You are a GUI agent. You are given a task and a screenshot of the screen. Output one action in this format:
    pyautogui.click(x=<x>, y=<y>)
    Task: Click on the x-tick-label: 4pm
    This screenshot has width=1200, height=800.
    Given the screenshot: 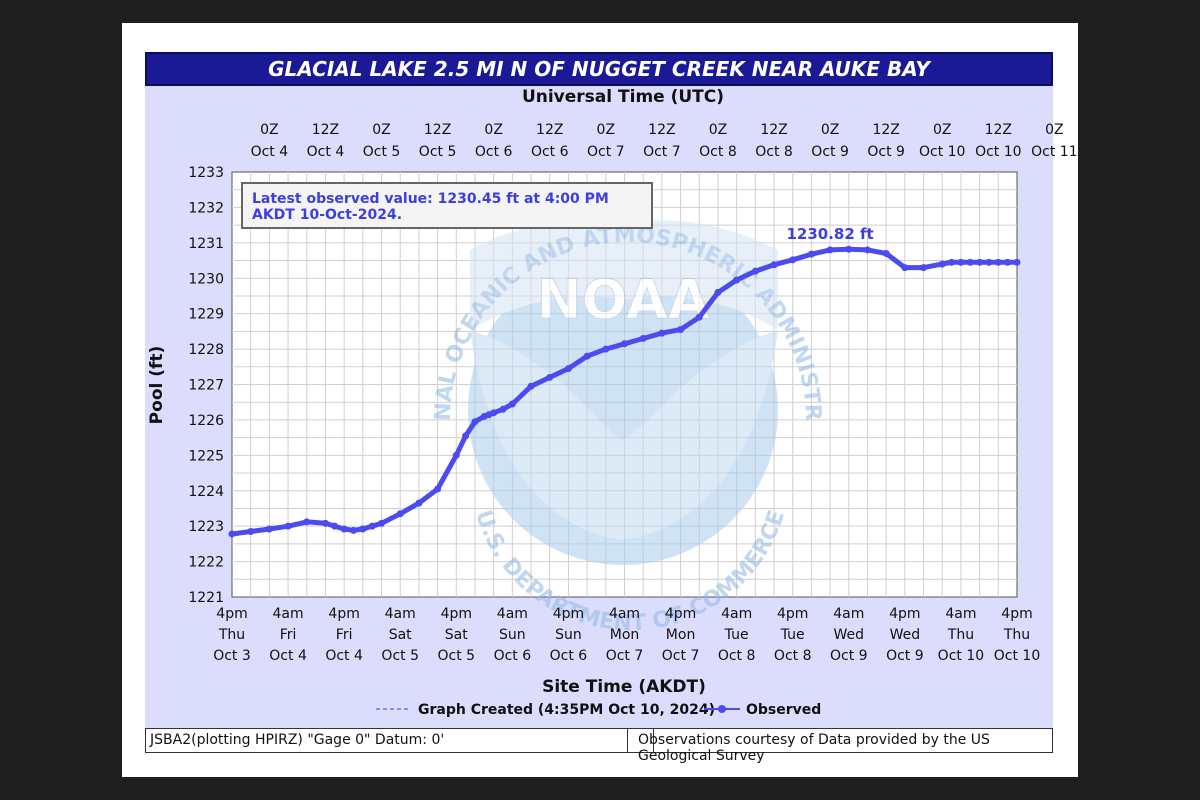 What is the action you would take?
    pyautogui.click(x=456, y=614)
    